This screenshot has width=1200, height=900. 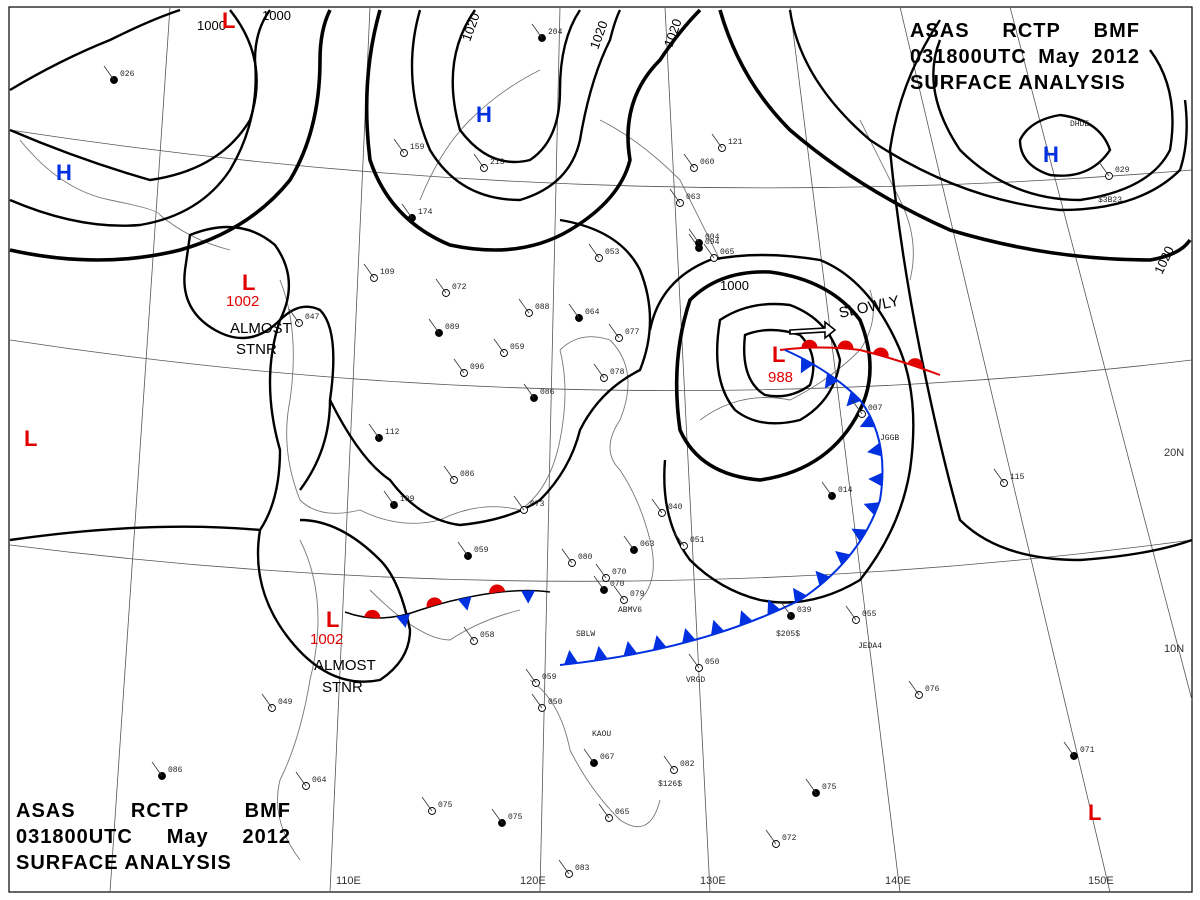 I want to click on header-code: BMF, so click(x=267, y=811).